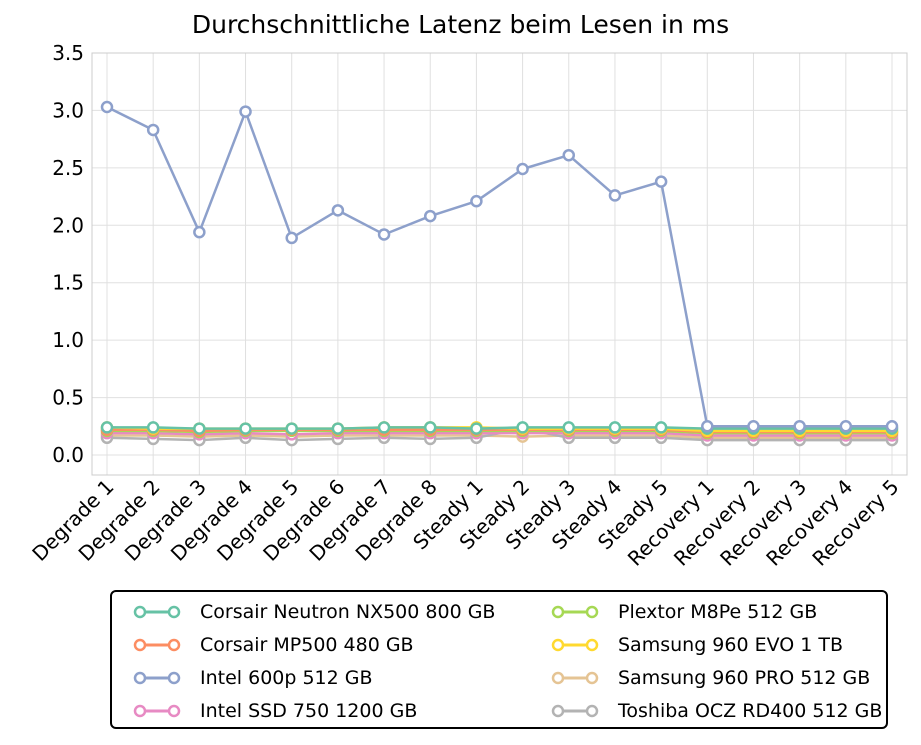 The height and width of the screenshot is (745, 921). I want to click on legend-item: Samsung 960 EVO 1 TB, so click(695, 645).